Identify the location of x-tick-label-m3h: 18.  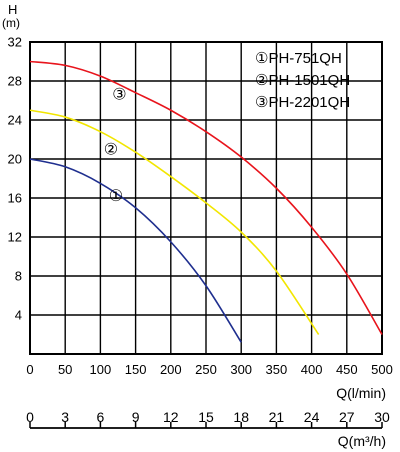
(241, 417).